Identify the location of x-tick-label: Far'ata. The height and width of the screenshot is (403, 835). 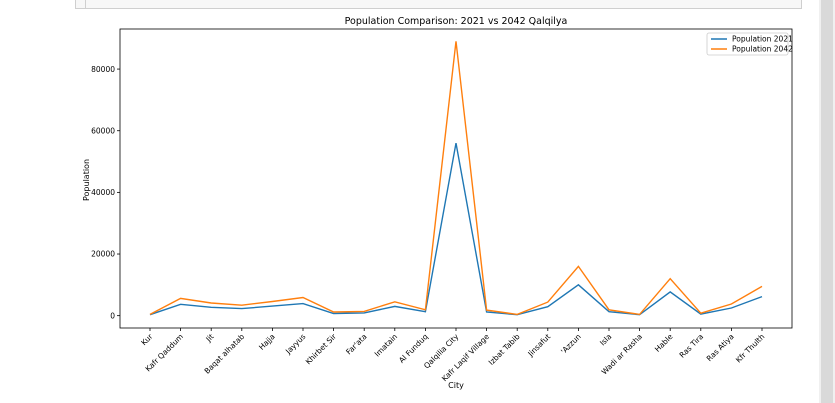
(356, 344).